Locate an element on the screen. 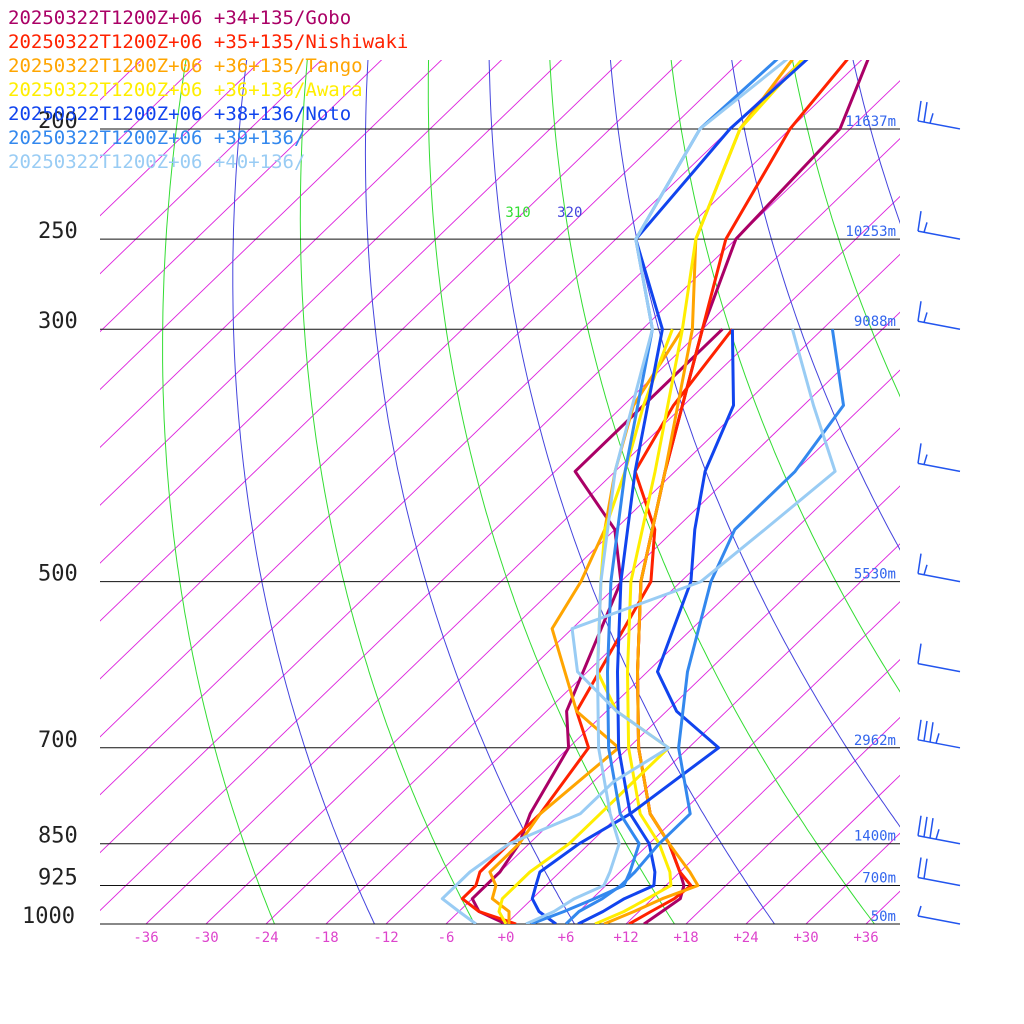 This screenshot has width=1024, height=1024. legend-entry: 20250322T1200Z+06 +40+136/ is located at coordinates (156, 162).